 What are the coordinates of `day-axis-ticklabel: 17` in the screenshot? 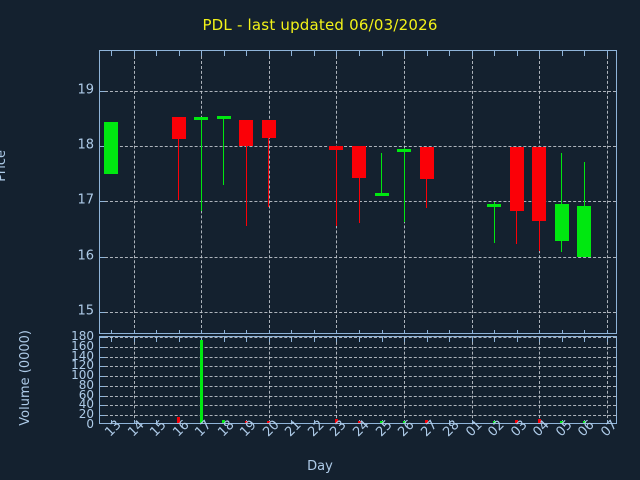 It's located at (203, 428).